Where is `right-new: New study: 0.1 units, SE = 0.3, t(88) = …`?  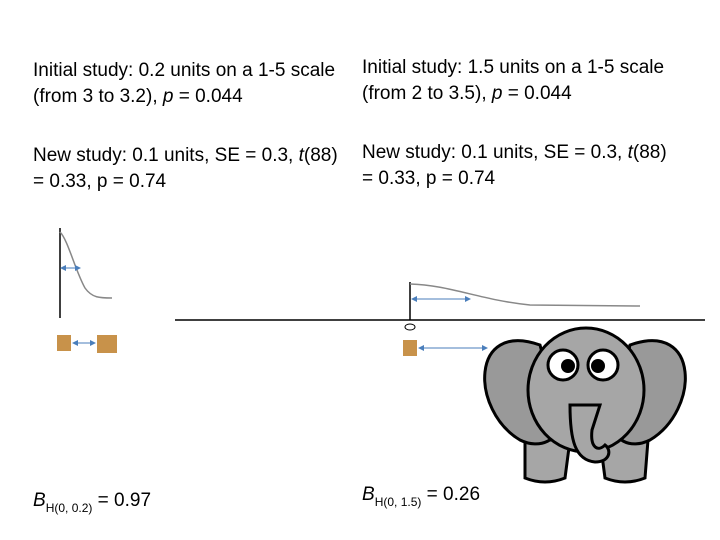
right-new: New study: 0.1 units, SE = 0.3, t(88) = … is located at coordinates (522, 166).